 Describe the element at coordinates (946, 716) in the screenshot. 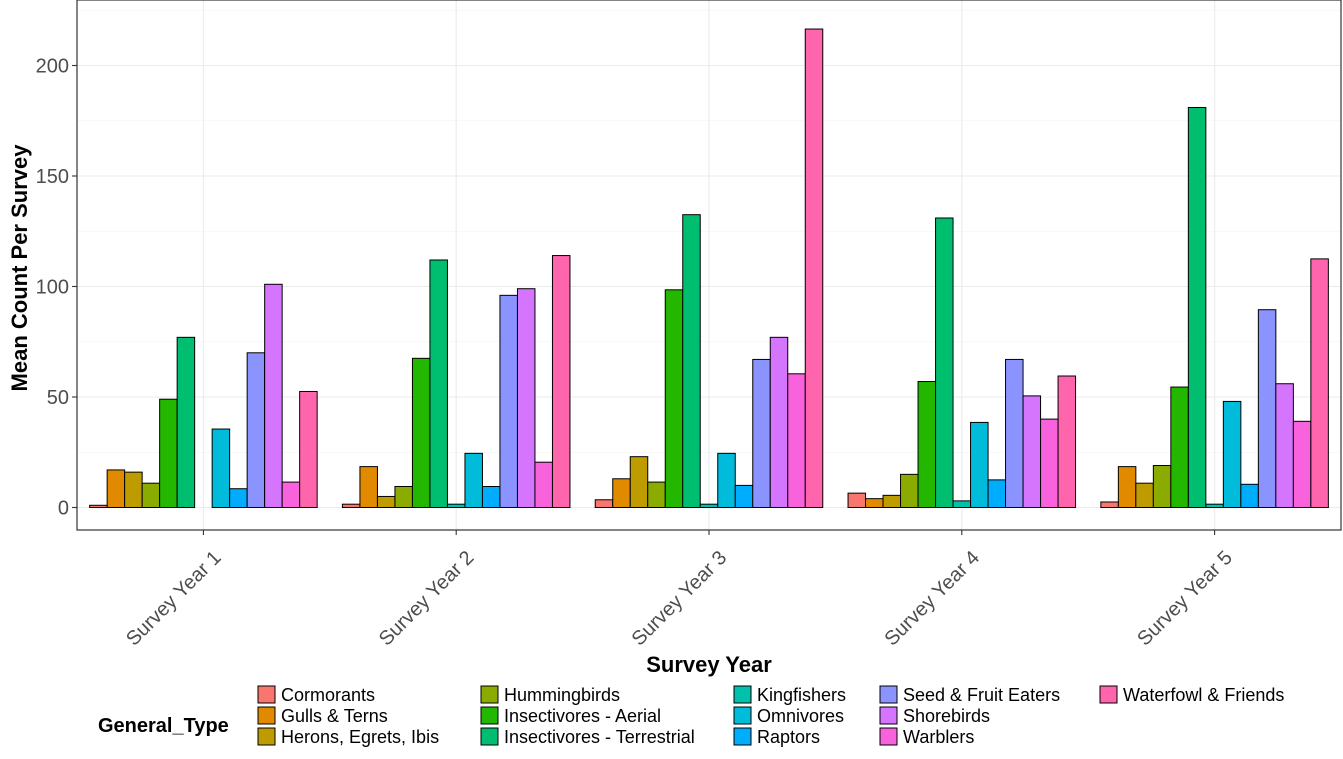

I see `legend-label: Shorebirds` at that location.